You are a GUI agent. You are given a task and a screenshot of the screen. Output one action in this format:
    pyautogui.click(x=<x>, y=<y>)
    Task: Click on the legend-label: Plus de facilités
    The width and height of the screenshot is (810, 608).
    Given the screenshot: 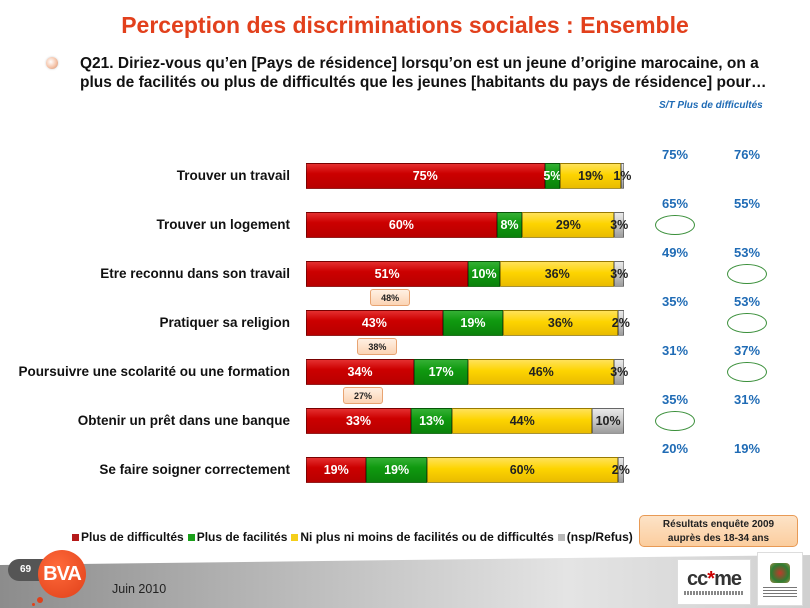 What is the action you would take?
    pyautogui.click(x=242, y=537)
    